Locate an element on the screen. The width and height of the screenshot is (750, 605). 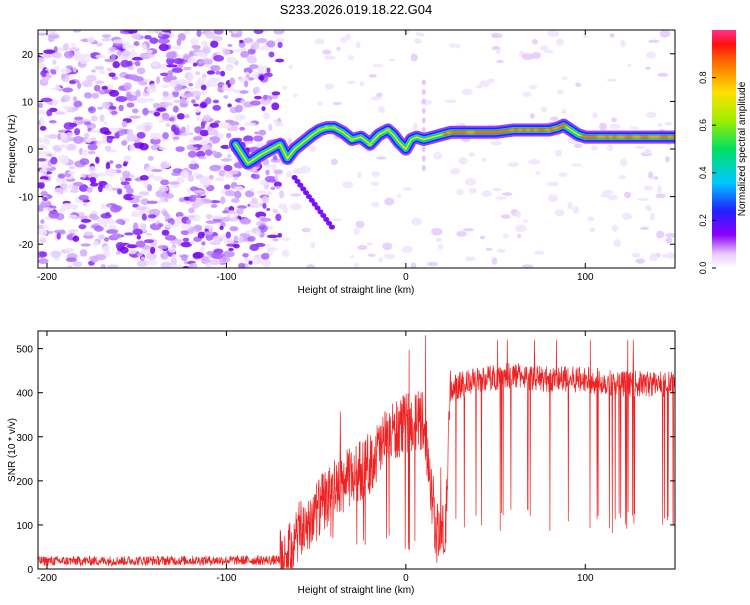
spectrogram-x-tick-label: 100 is located at coordinates (585, 277).